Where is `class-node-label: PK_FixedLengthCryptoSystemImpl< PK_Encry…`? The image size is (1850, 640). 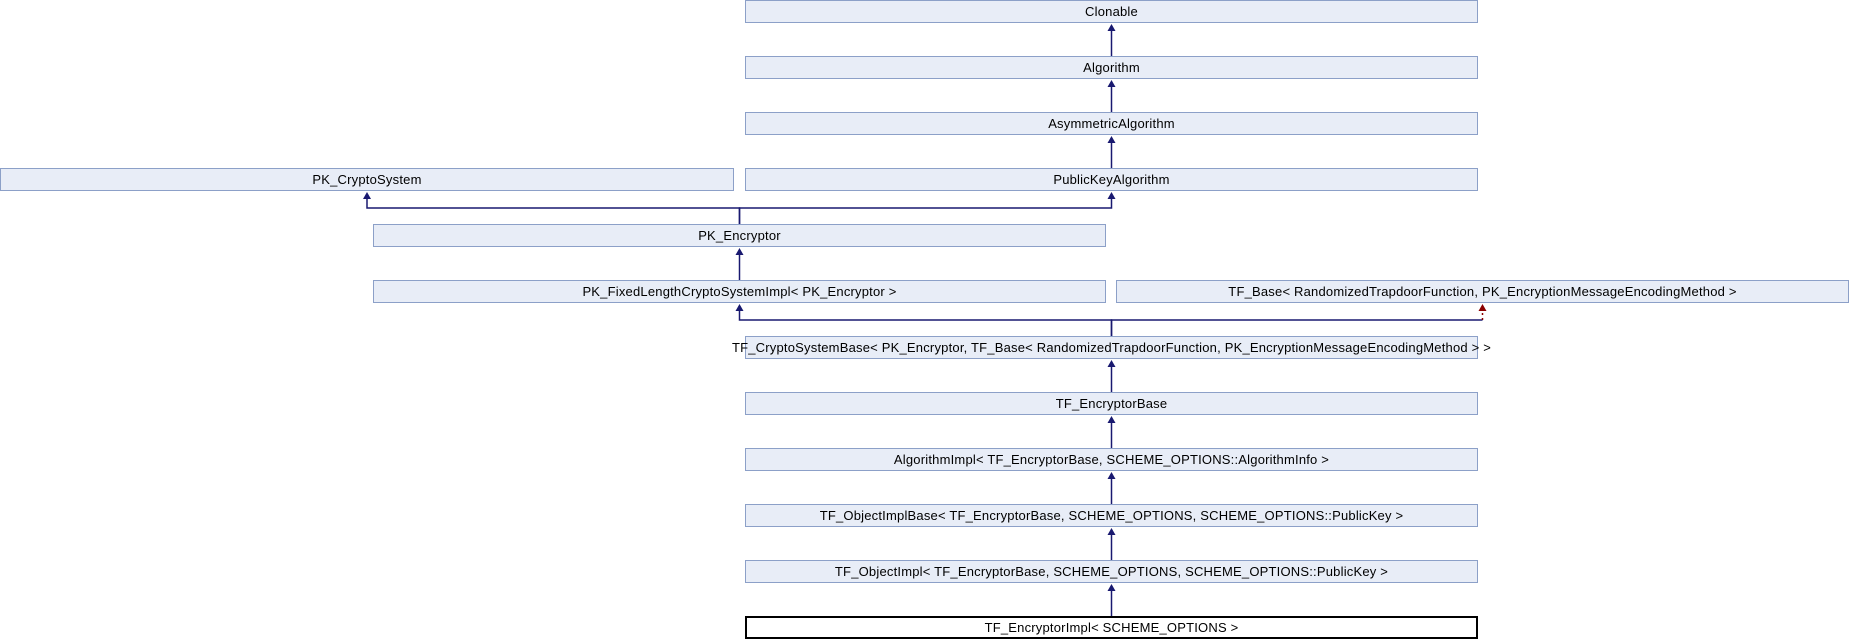
class-node-label: PK_FixedLengthCryptoSystemImpl< PK_Encry… is located at coordinates (739, 291).